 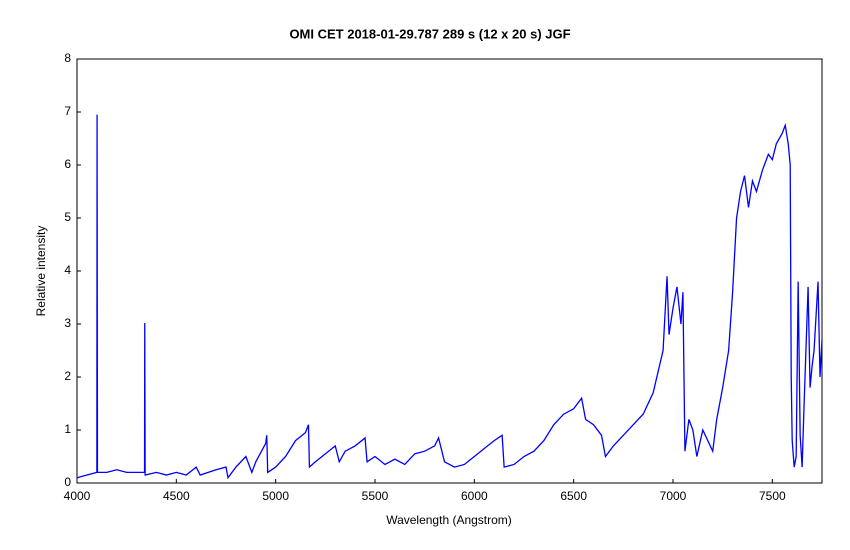 What do you see at coordinates (67, 429) in the screenshot?
I see `y-tick-label: 1` at bounding box center [67, 429].